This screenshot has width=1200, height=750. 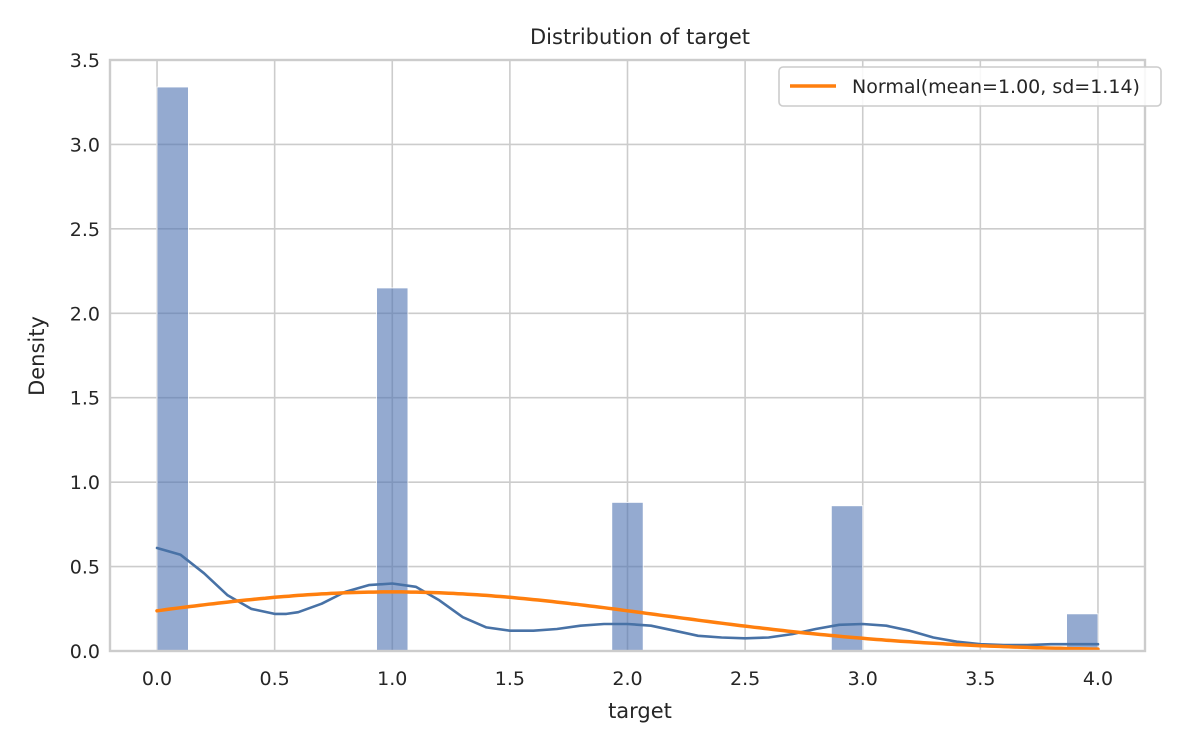 I want to click on kde-line, so click(x=627, y=596).